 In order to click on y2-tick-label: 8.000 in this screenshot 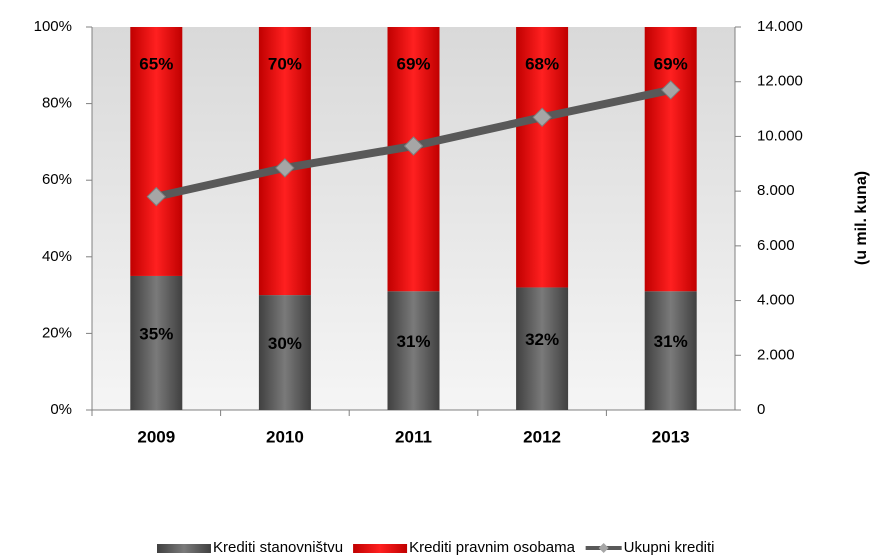, I will do `click(776, 190)`.